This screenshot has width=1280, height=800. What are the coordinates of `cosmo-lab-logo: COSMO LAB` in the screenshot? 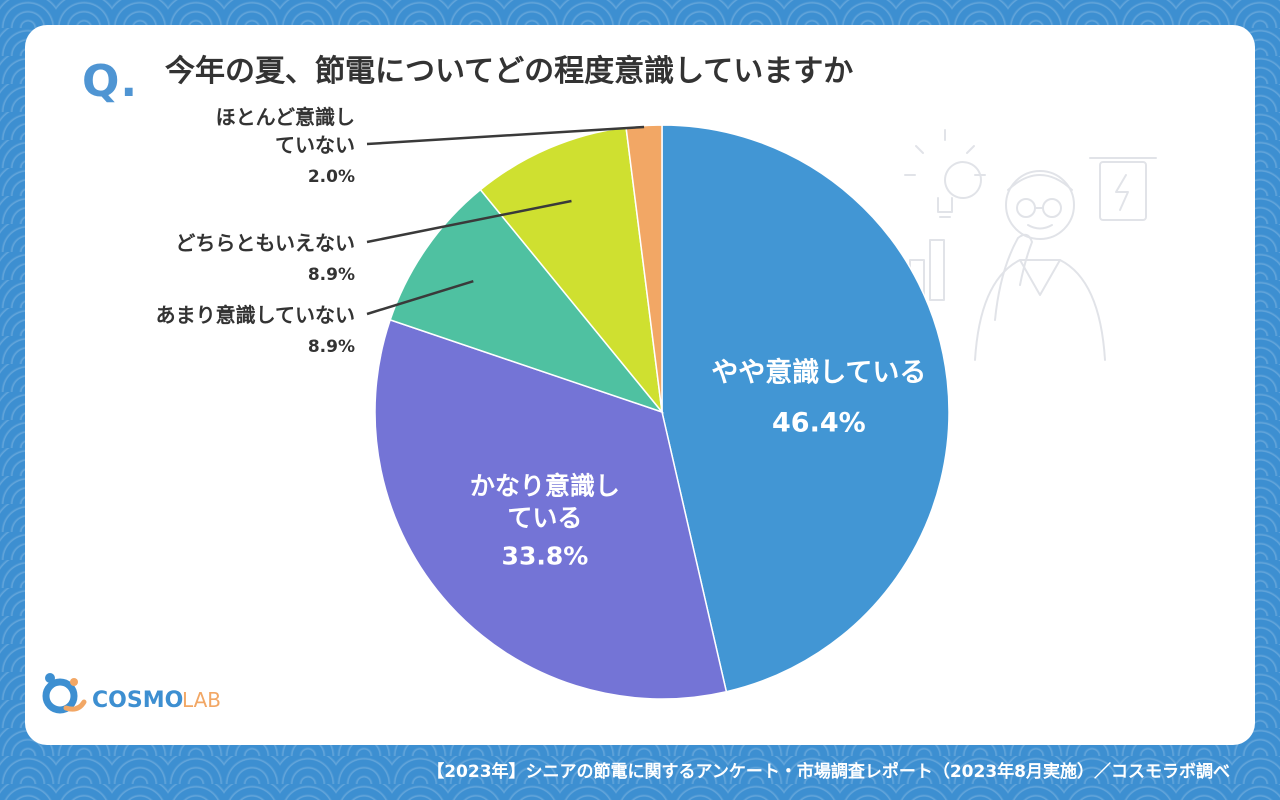 It's located at (131, 693).